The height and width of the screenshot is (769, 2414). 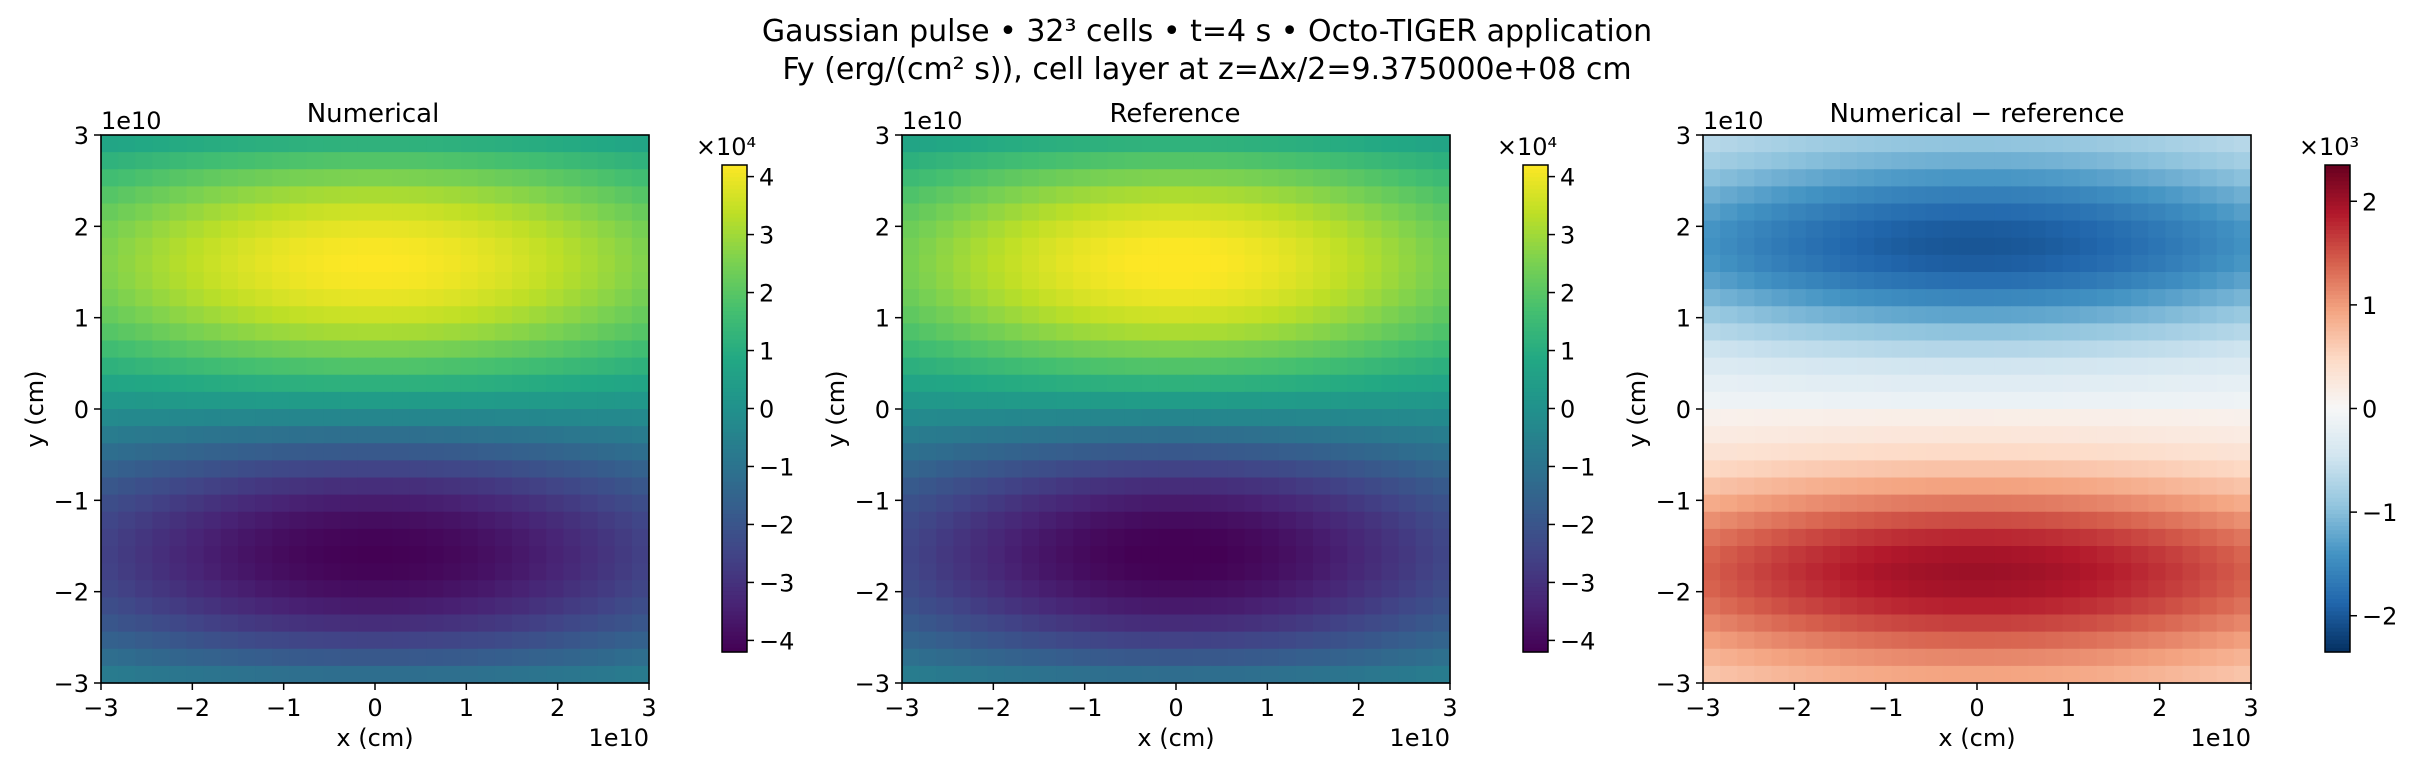 I want to click on y-offset-label: 1e10, so click(x=1733, y=121).